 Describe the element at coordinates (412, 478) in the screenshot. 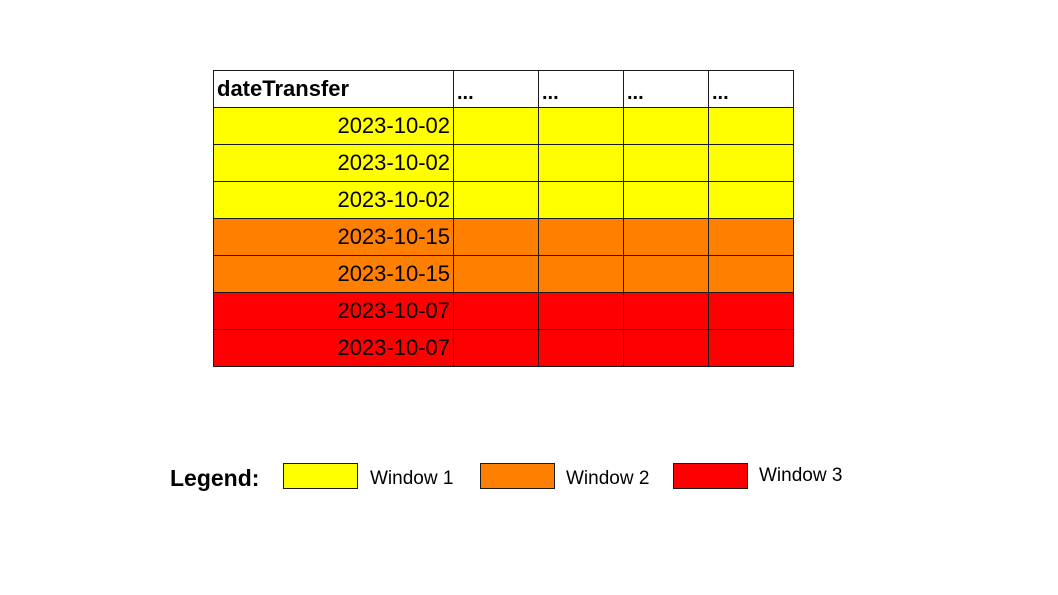

I see `legend-label-window-1: Window 1` at that location.